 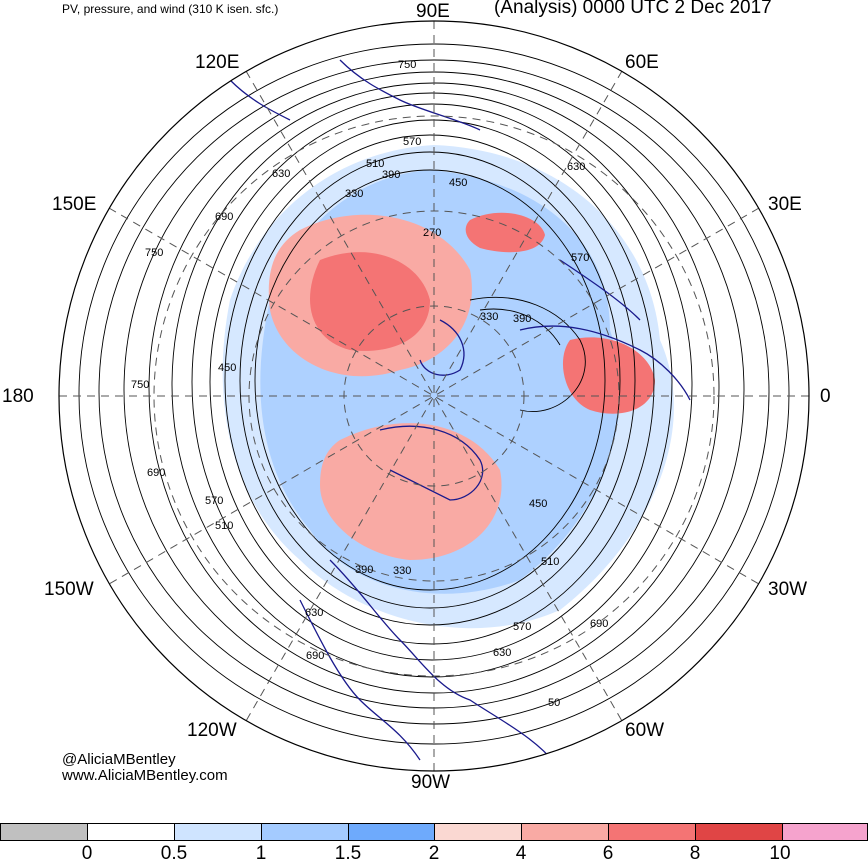 What do you see at coordinates (145, 775) in the screenshot?
I see `credit-site: www.AliciaMBentley.com` at bounding box center [145, 775].